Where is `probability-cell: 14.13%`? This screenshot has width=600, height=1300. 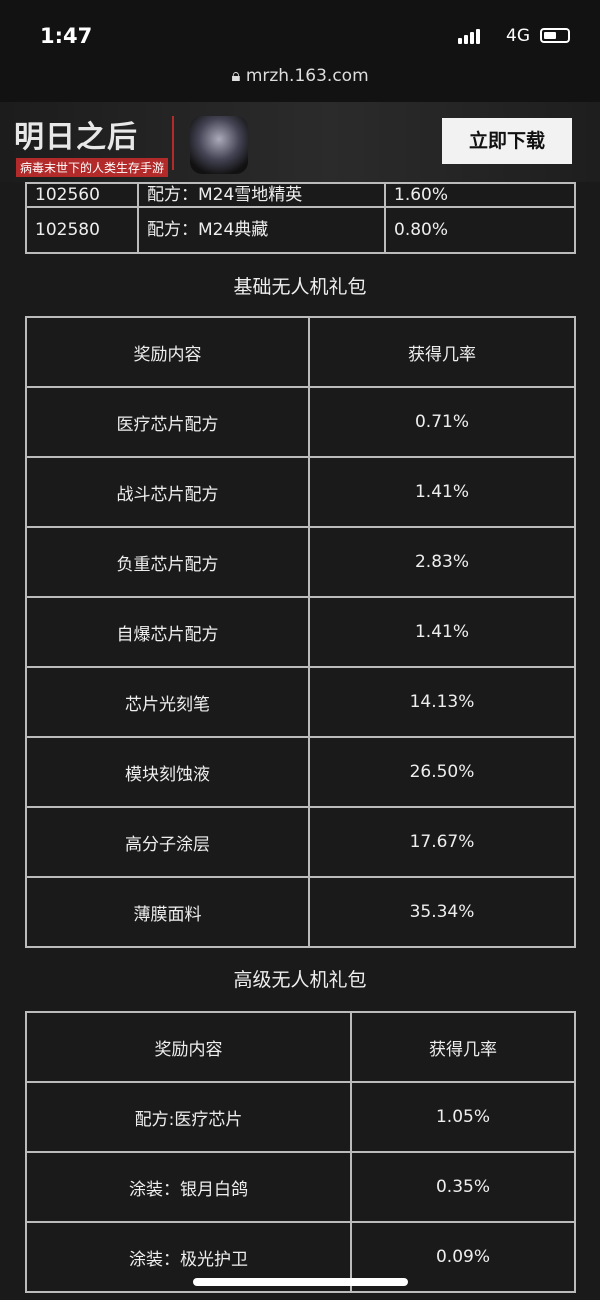 probability-cell: 14.13% is located at coordinates (442, 702).